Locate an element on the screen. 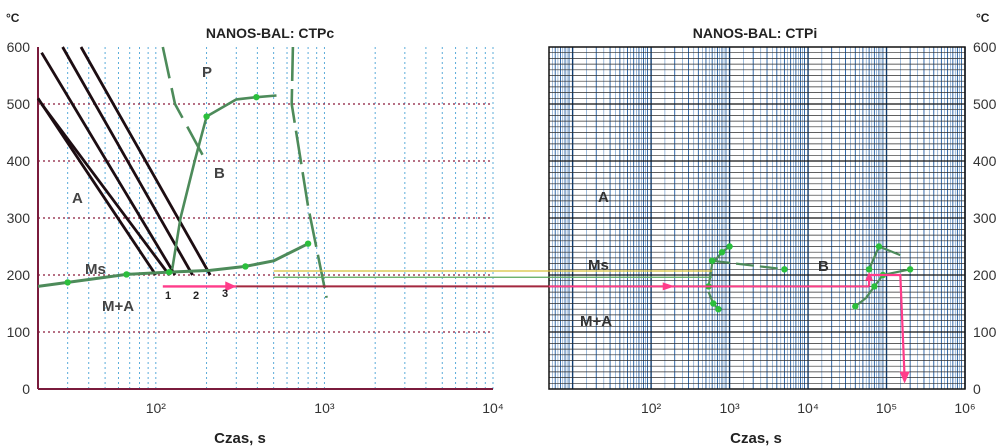 This screenshot has height=448, width=1008. transformation-end-line is located at coordinates (309, 172).